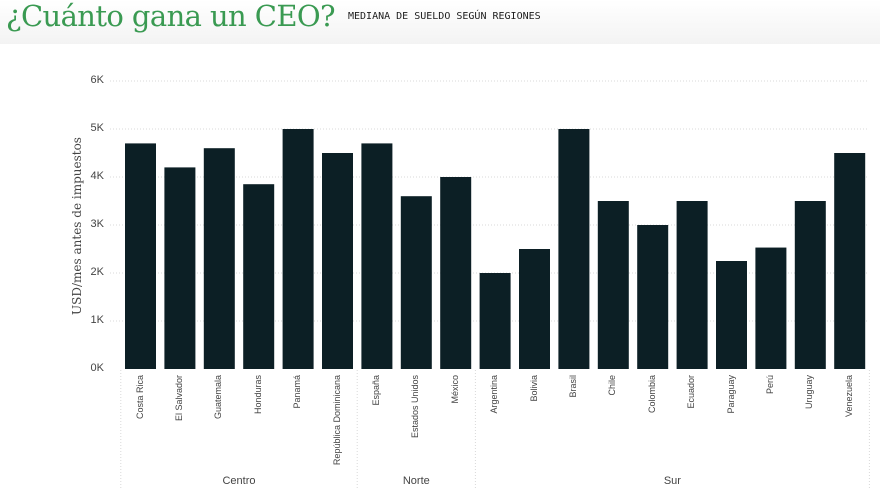  I want to click on y-tick-label: 1K, so click(97, 320).